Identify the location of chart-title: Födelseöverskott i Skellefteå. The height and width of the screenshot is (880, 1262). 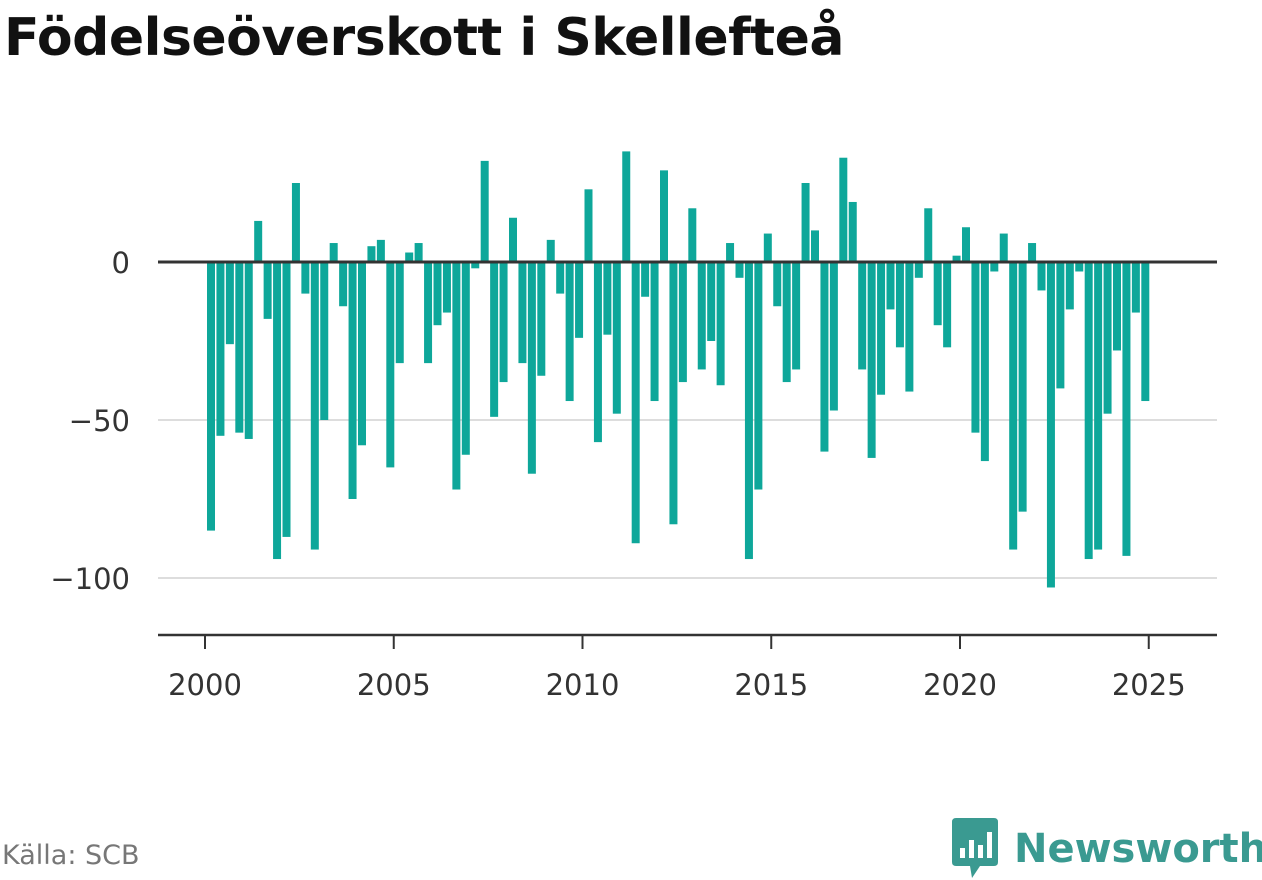
(424, 38).